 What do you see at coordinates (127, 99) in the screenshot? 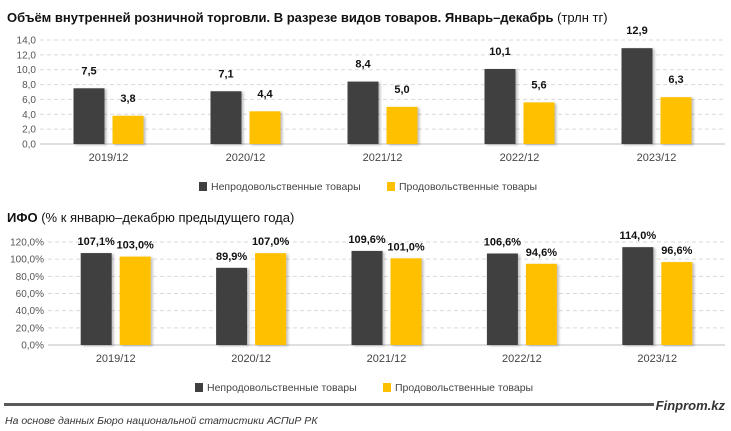
I see `data-label: 3,8` at bounding box center [127, 99].